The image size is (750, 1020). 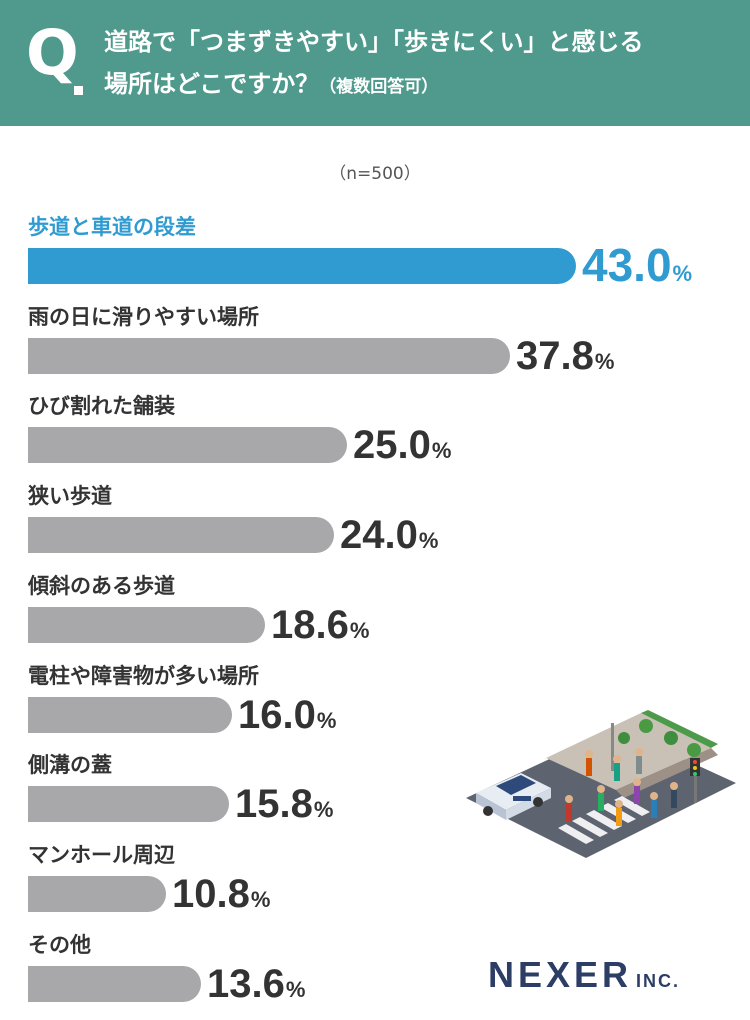 I want to click on value-label: 10.8%, so click(x=221, y=894).